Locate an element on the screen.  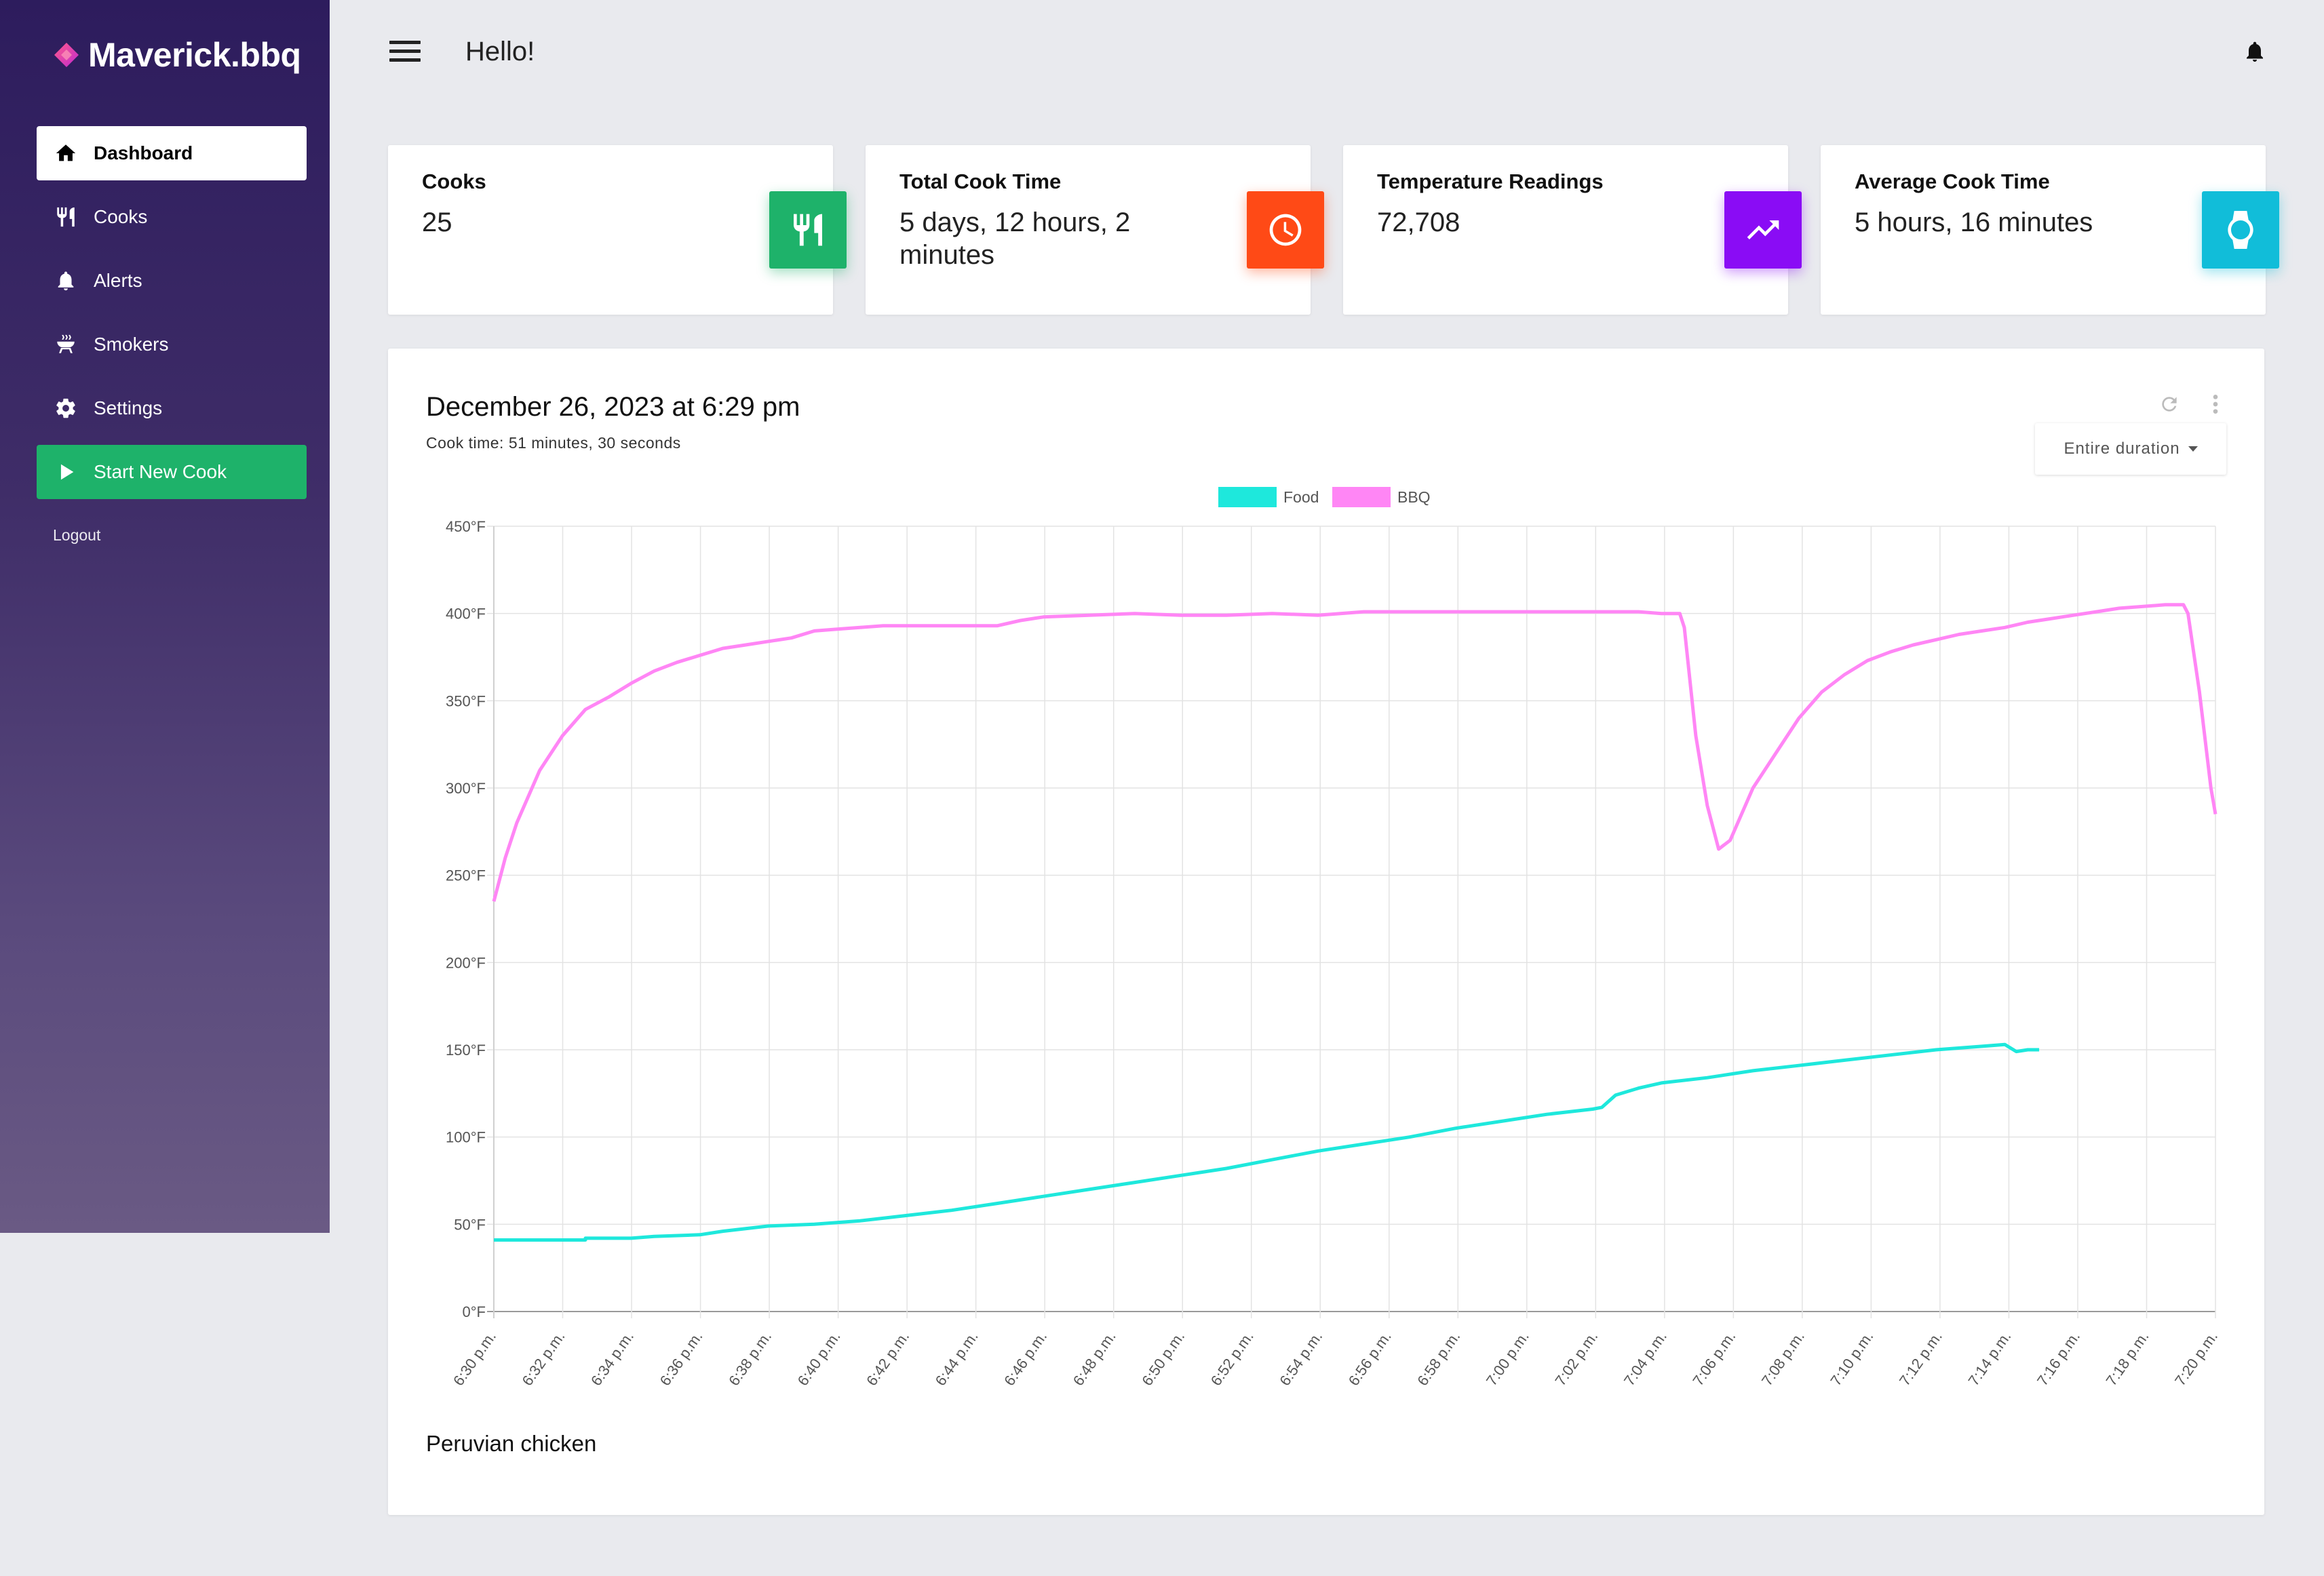
sidebar-item-cooks: Cooks is located at coordinates (172, 217).